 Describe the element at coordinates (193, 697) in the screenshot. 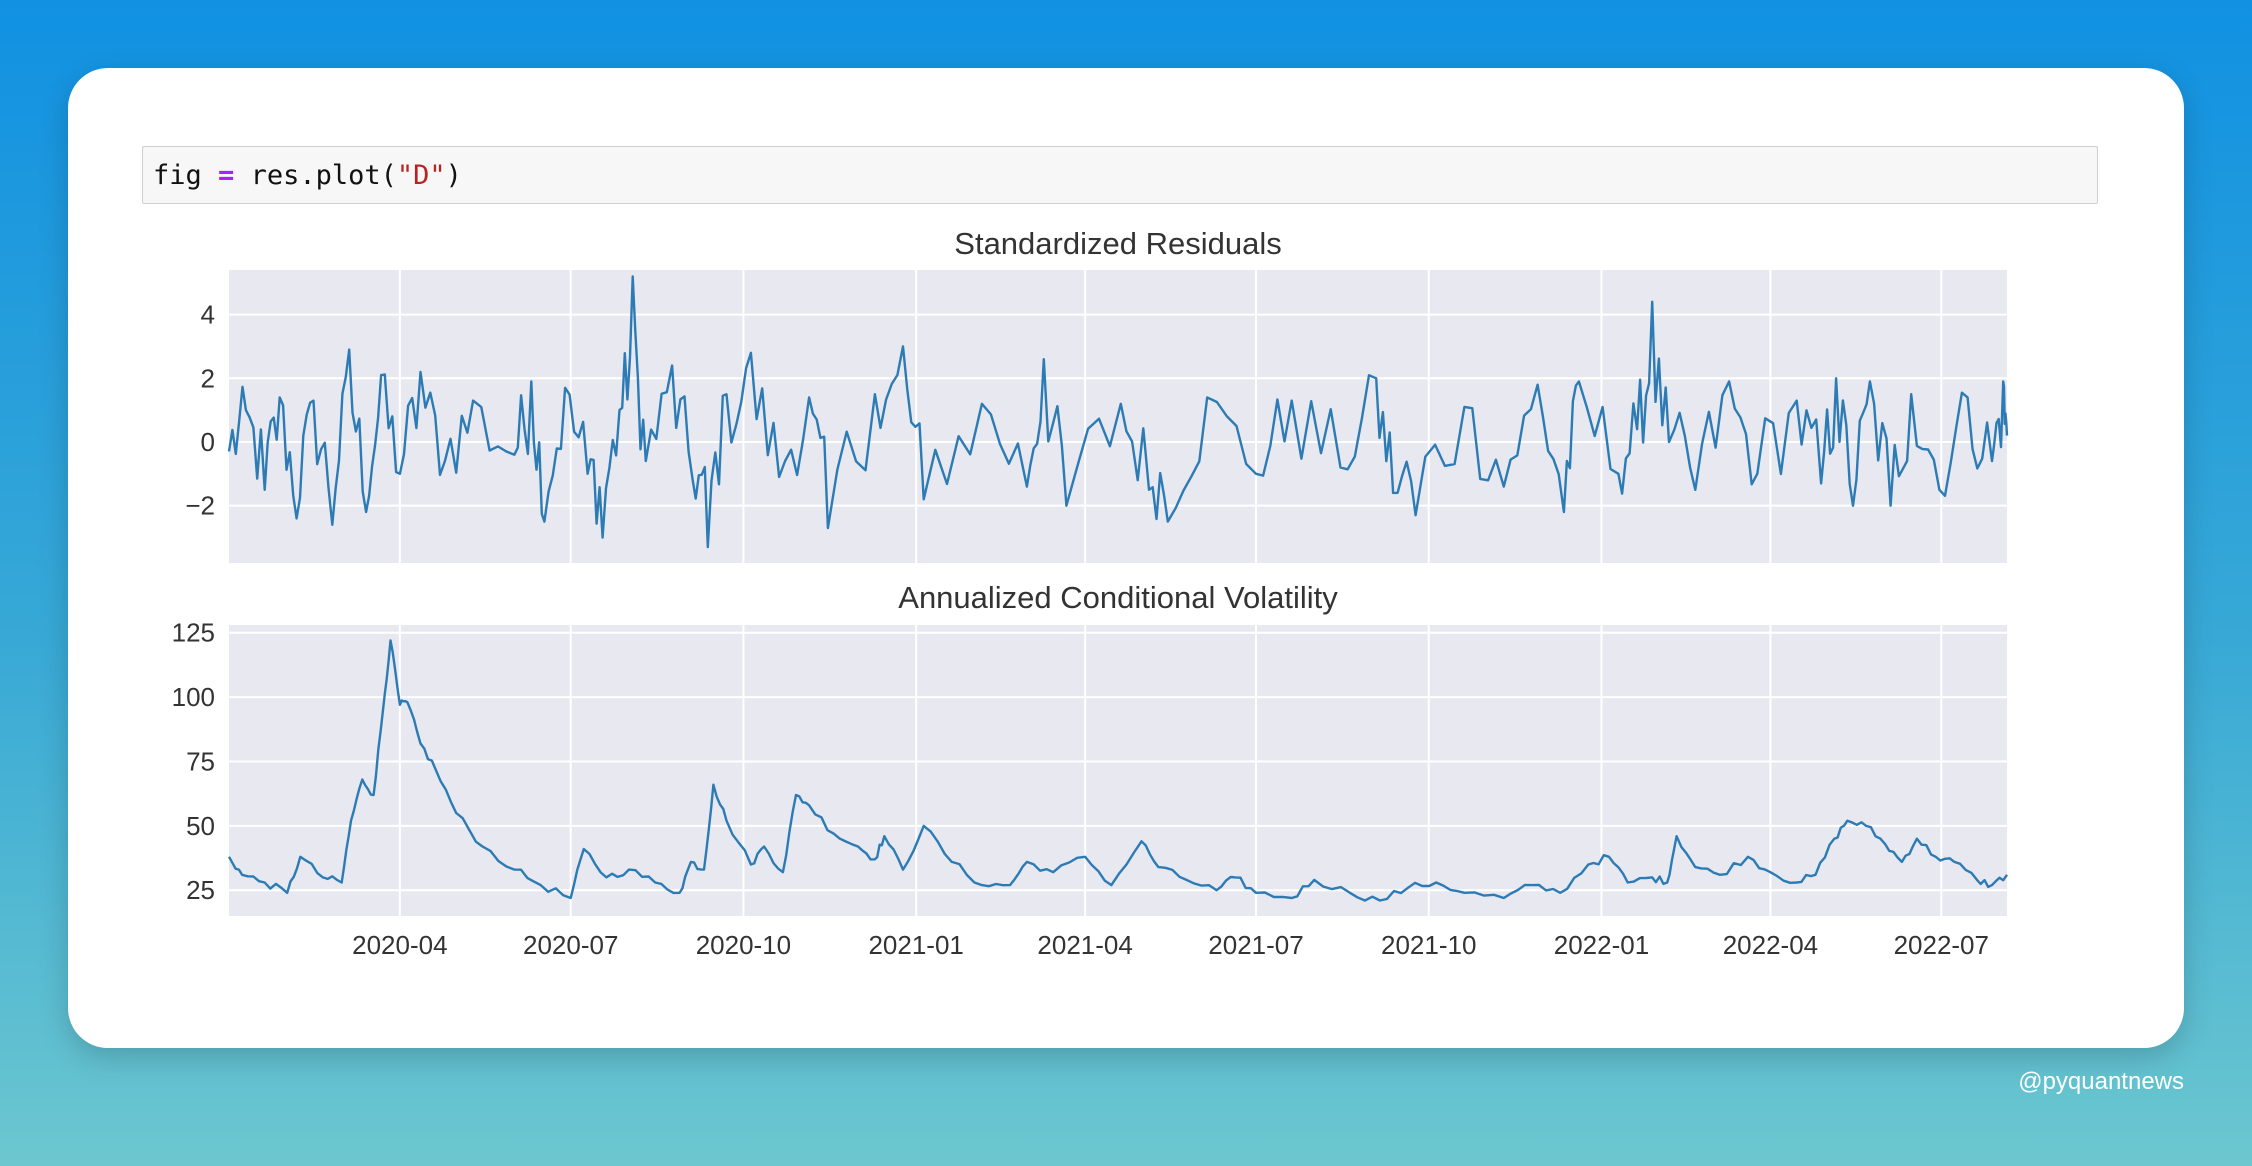

I see `y-tick-label: 100` at that location.